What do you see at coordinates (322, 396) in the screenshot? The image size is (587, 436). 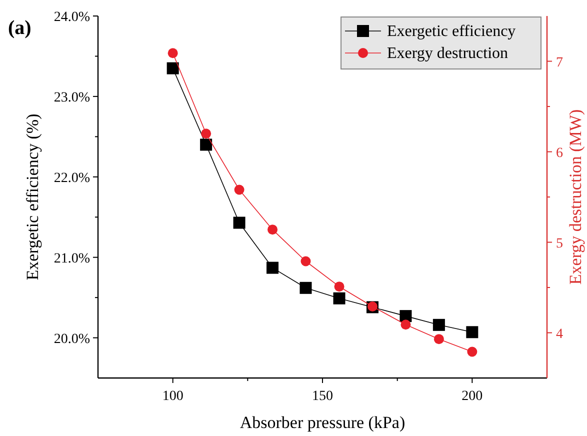 I see `x-tick-label: 150` at bounding box center [322, 396].